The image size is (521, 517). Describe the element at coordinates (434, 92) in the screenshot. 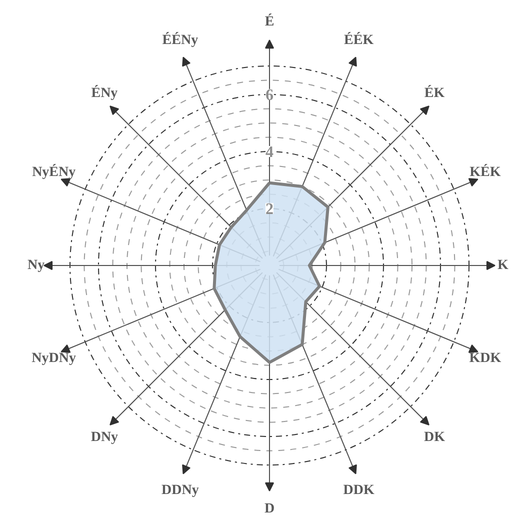

I see `spoke-label: ÉK` at that location.